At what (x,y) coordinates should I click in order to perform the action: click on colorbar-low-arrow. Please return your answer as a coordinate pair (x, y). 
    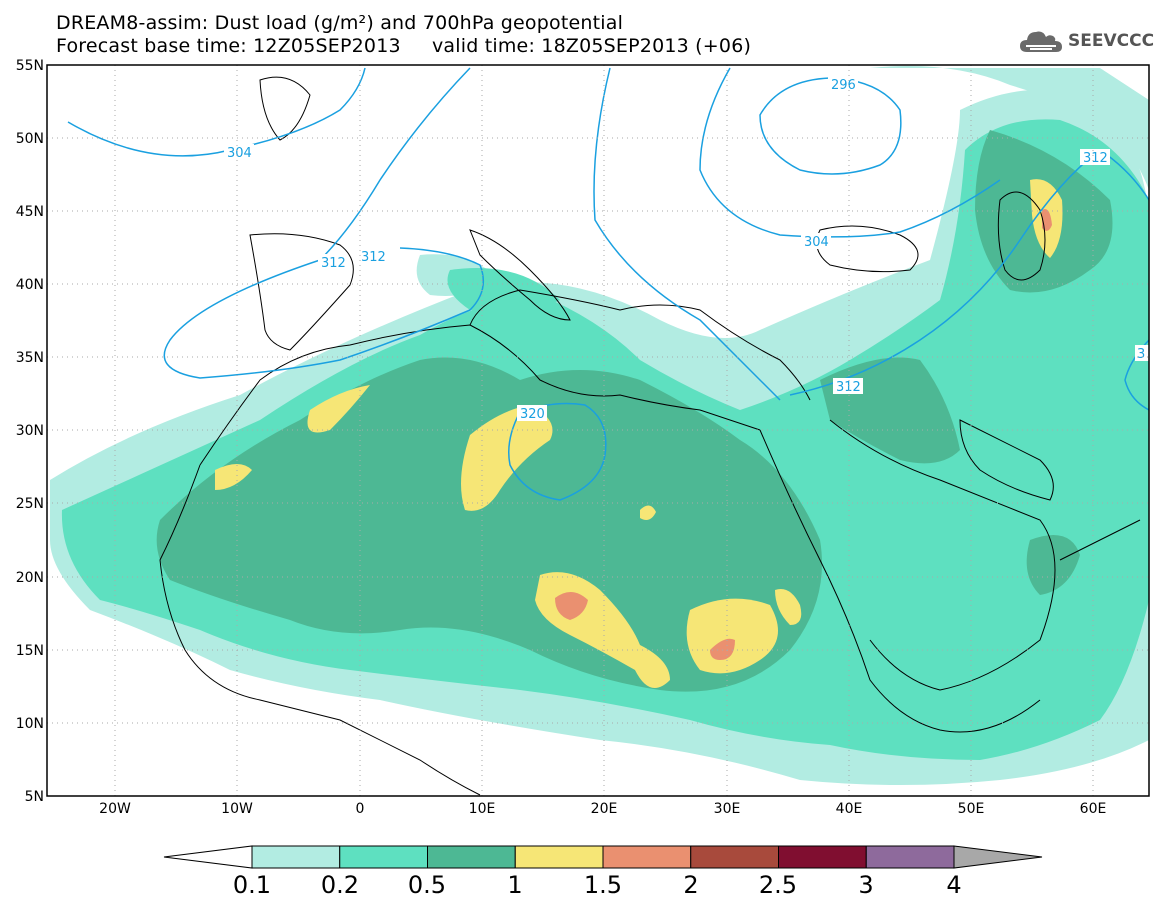
    Looking at the image, I should click on (208, 857).